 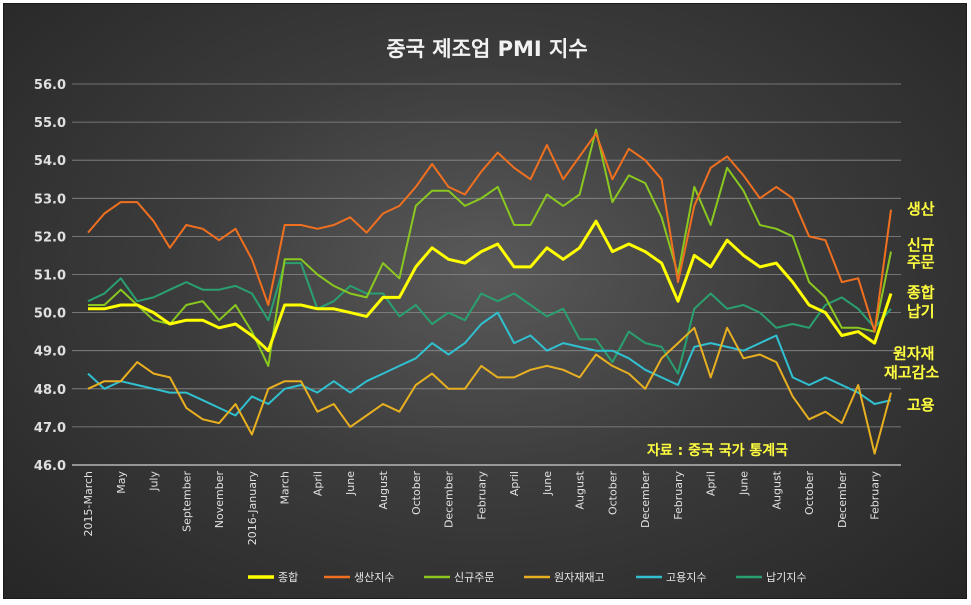 What do you see at coordinates (50, 352) in the screenshot?
I see `y-tick-label: 49.0` at bounding box center [50, 352].